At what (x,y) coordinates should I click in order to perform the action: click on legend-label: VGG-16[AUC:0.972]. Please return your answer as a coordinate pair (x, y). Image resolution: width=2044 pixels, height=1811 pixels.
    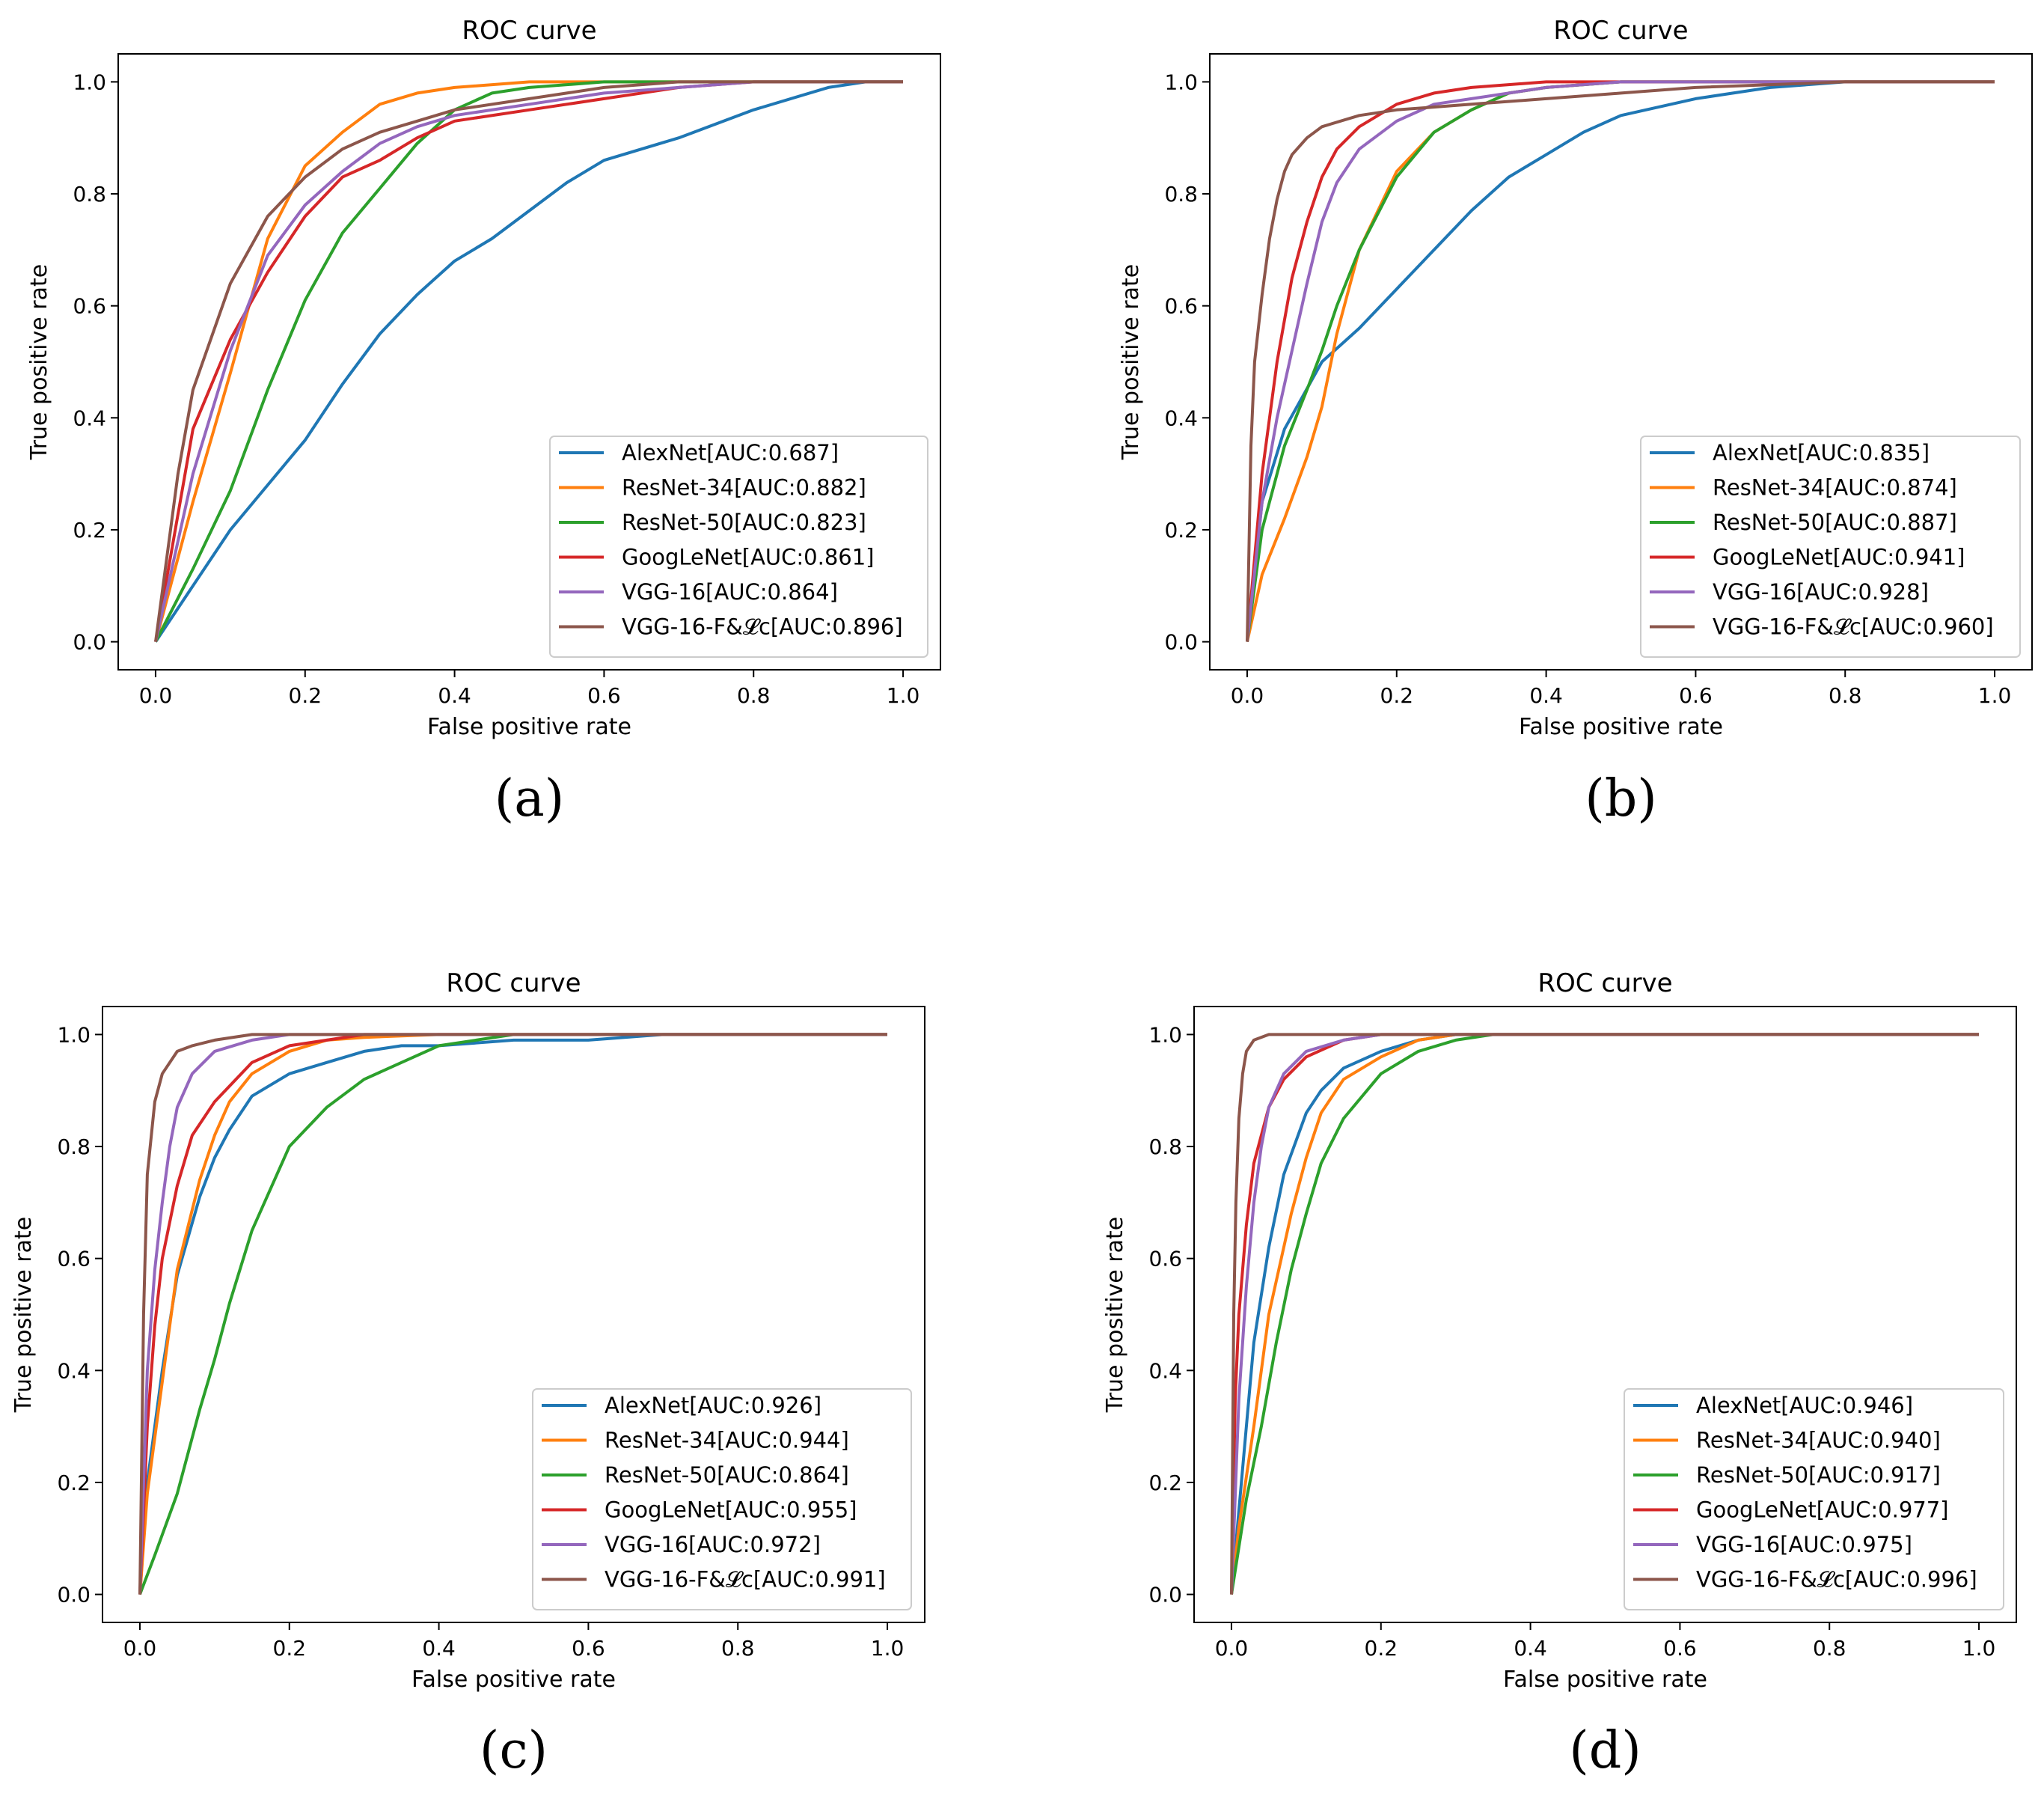
    Looking at the image, I should click on (713, 1544).